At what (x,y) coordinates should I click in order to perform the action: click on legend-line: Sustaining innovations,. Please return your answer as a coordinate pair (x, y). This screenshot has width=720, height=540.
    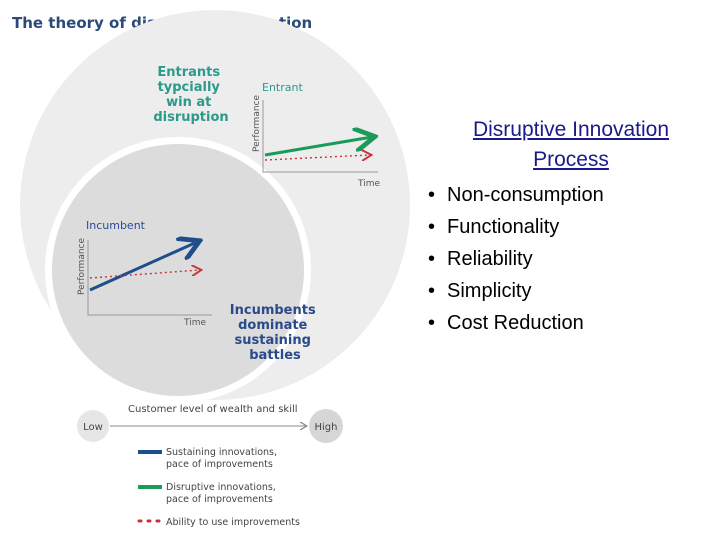
    Looking at the image, I should click on (221, 452).